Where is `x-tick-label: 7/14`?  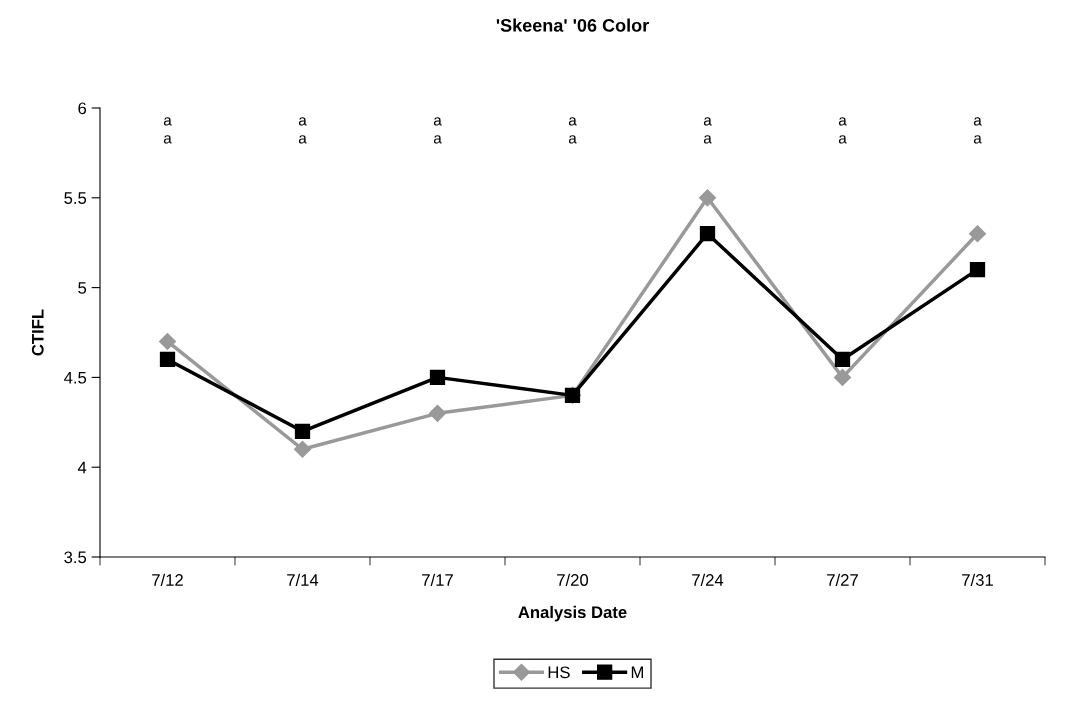
x-tick-label: 7/14 is located at coordinates (303, 579).